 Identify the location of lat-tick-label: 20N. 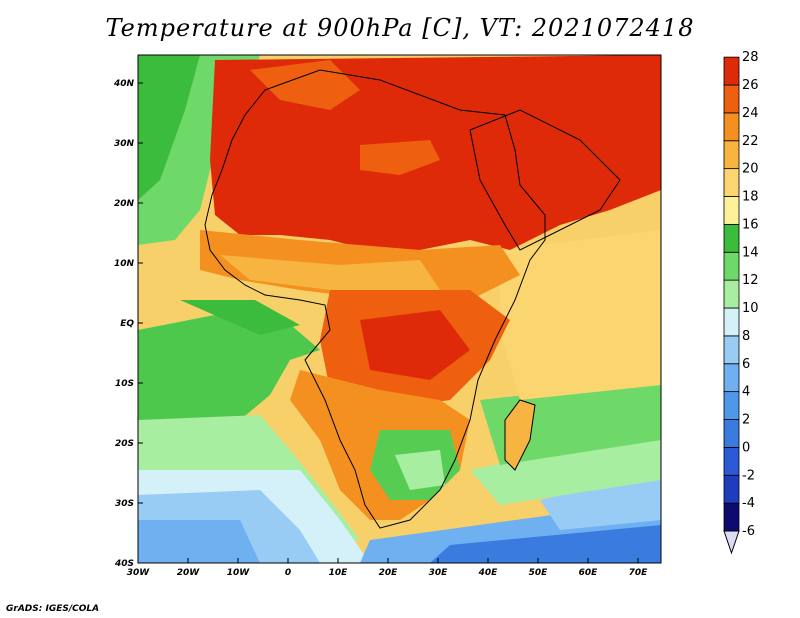
(124, 204).